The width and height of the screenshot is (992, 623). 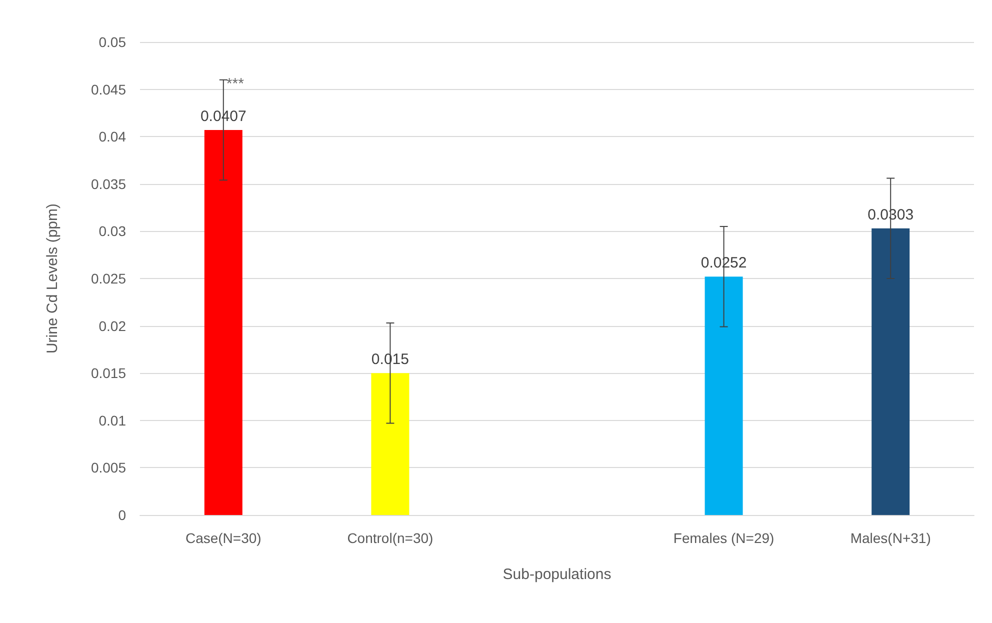 I want to click on x-axis-title: Sub-populations, so click(x=557, y=574).